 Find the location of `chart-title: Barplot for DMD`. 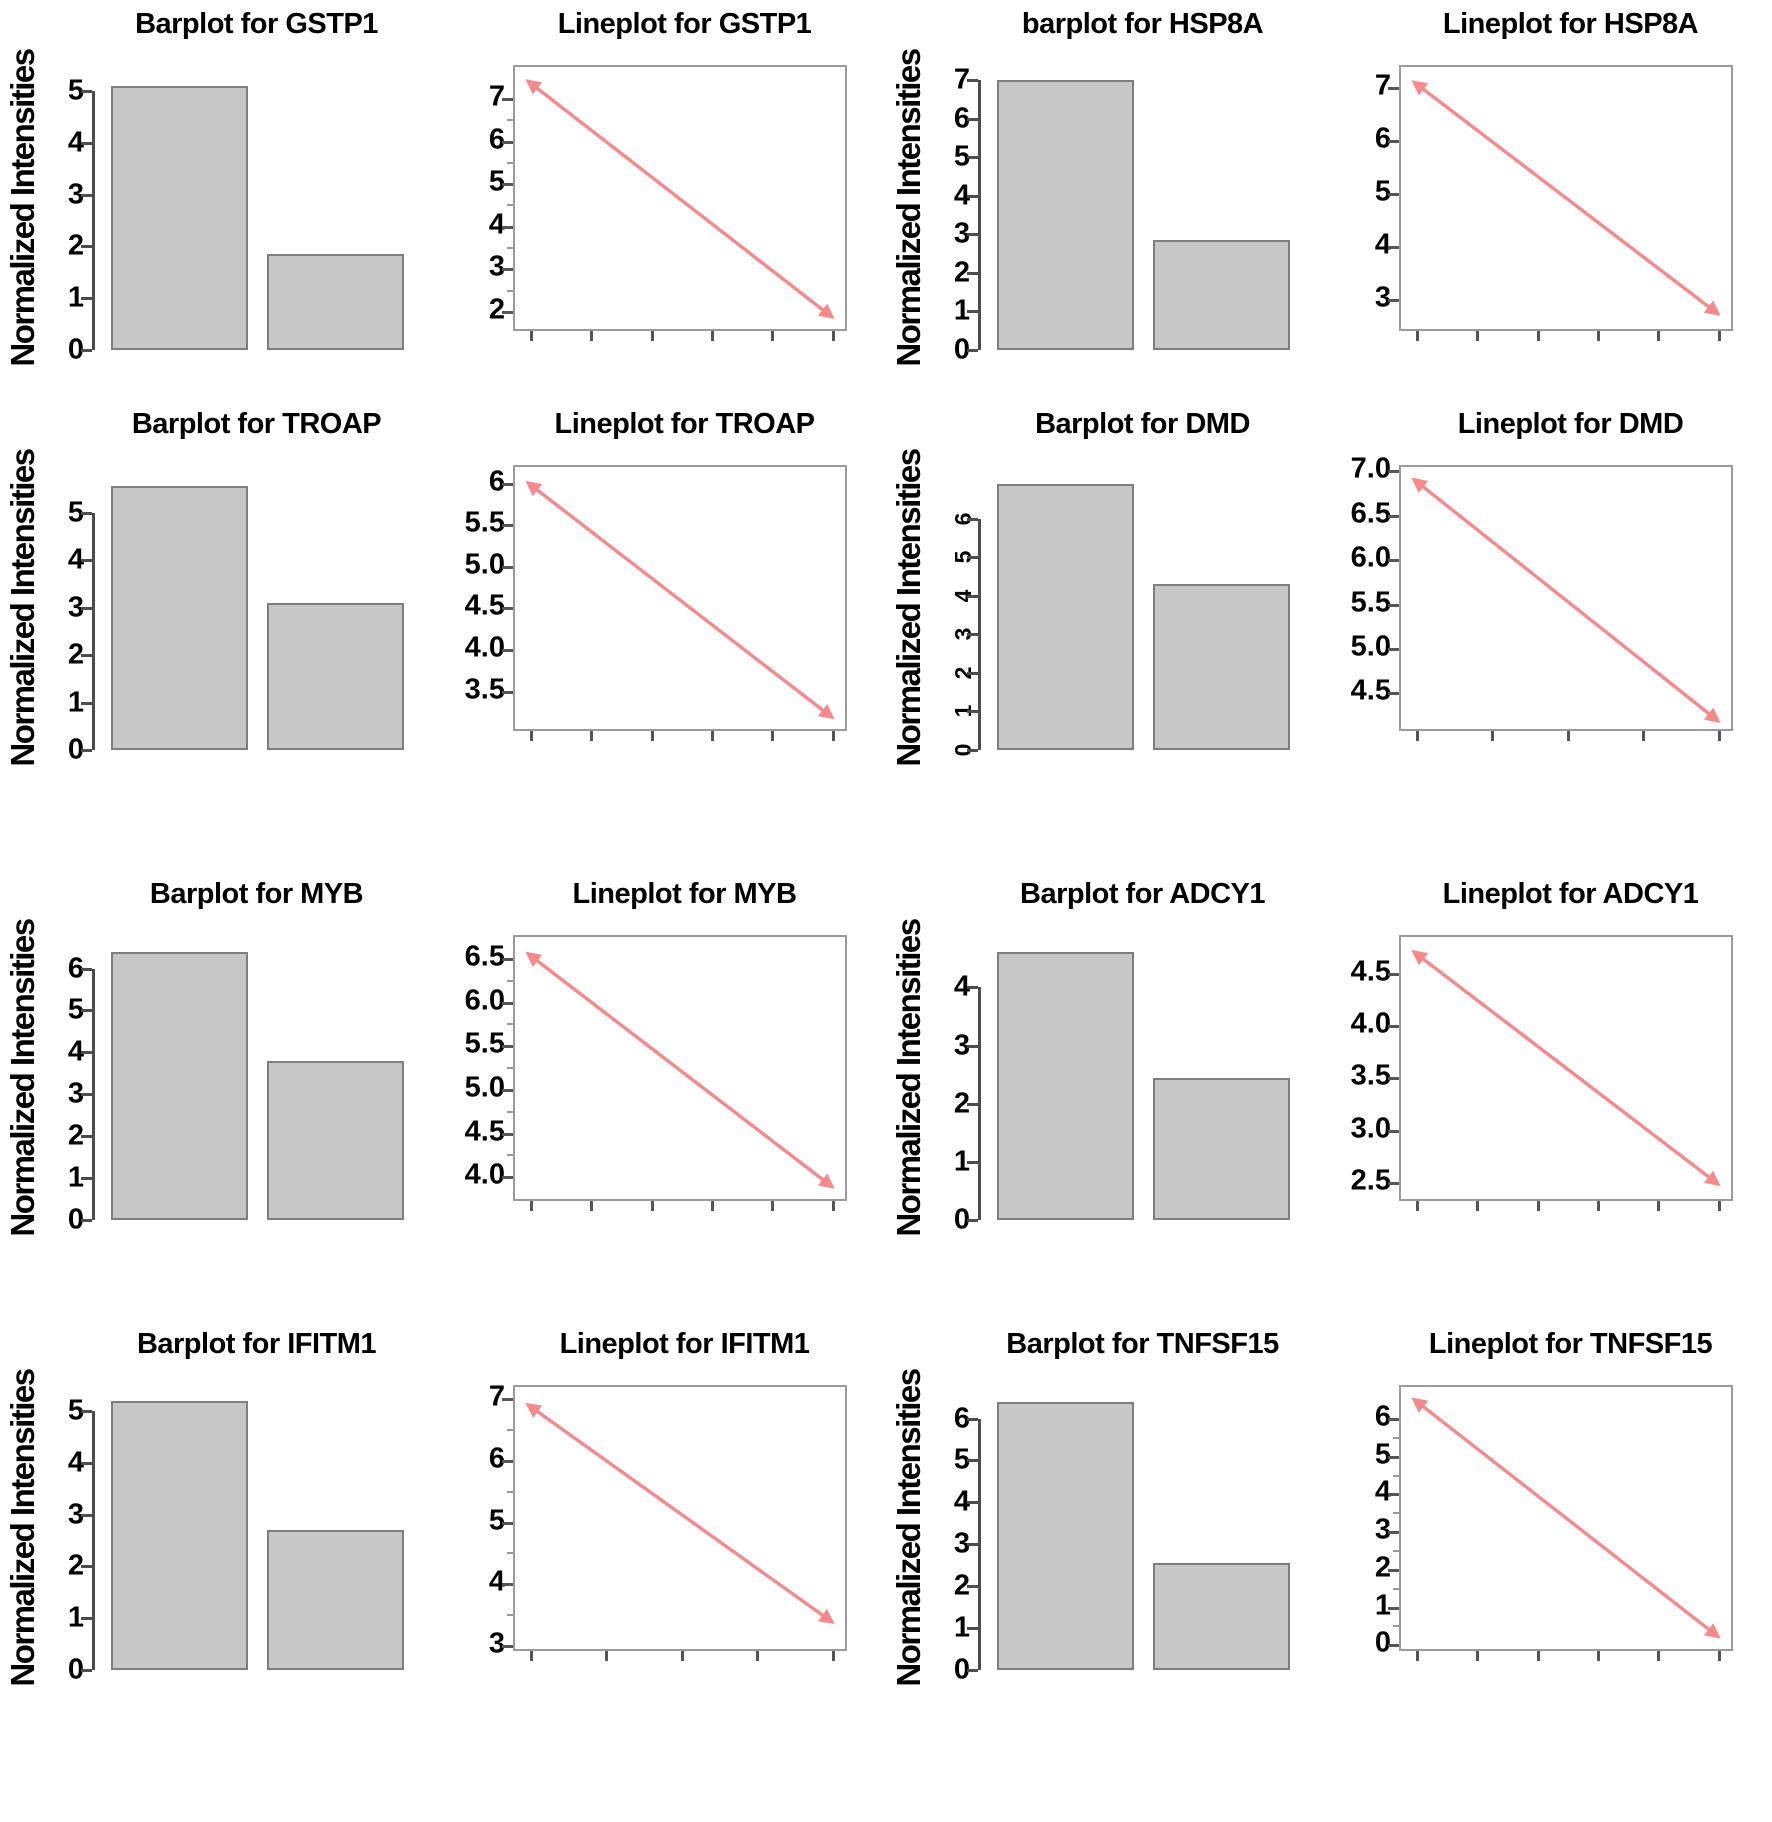

chart-title: Barplot for DMD is located at coordinates (1142, 424).